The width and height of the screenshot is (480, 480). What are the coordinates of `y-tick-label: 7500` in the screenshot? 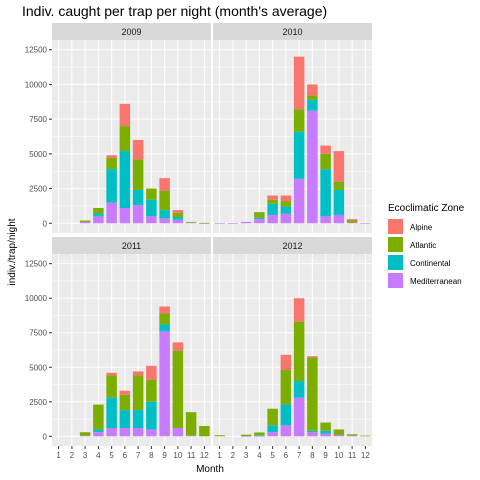 It's located at (38, 333).